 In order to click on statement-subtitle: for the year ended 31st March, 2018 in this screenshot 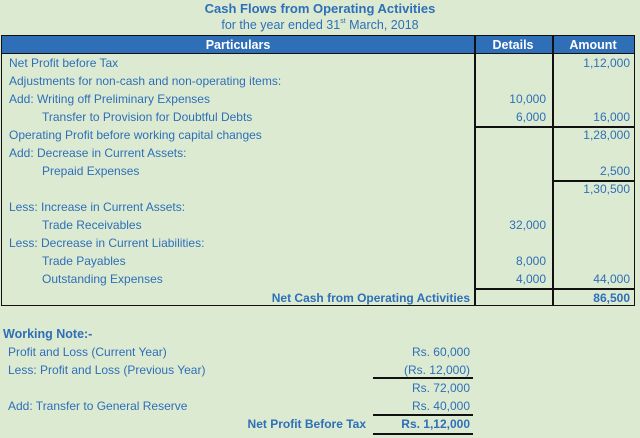, I will do `click(320, 25)`.